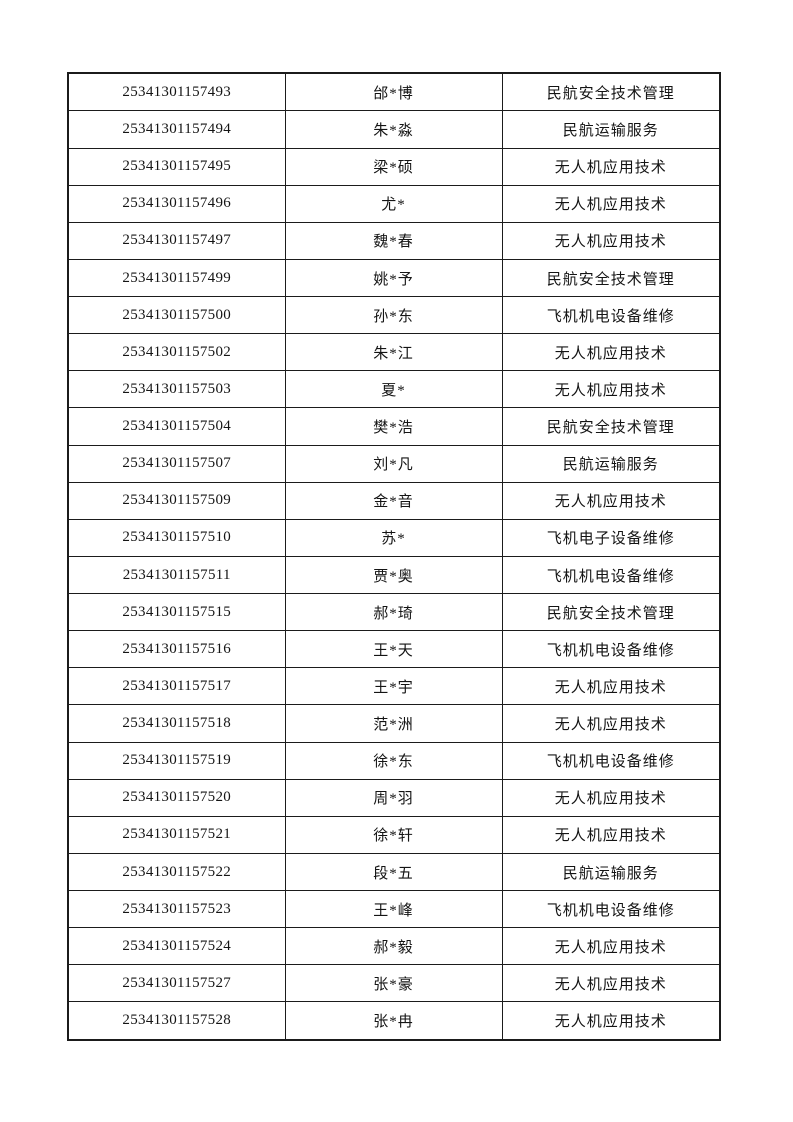  I want to click on candidate-name-cell: 张*冉, so click(393, 1021).